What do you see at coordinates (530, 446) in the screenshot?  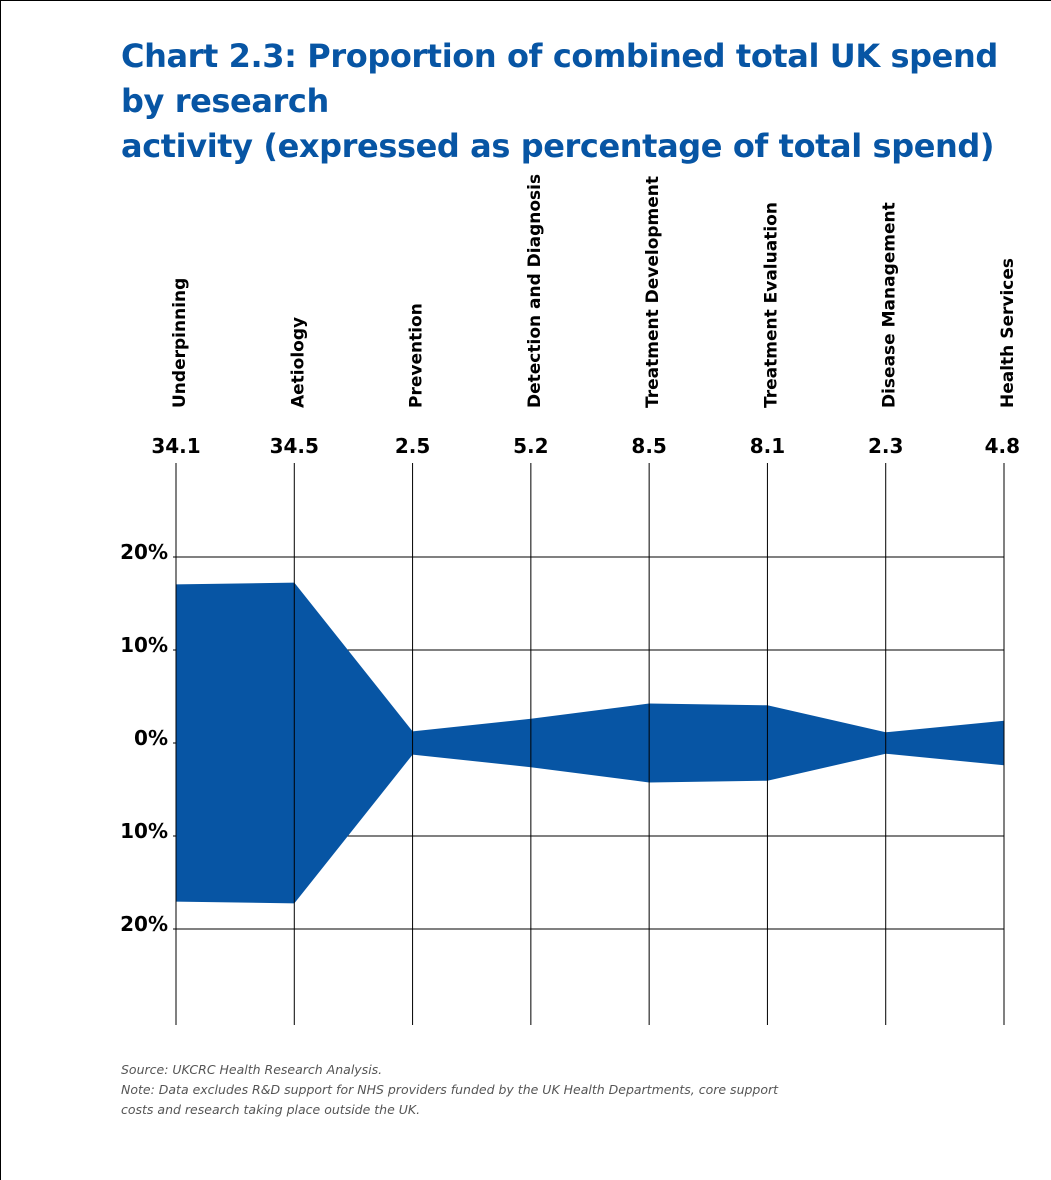 I see `value-label-3: 5.2` at bounding box center [530, 446].